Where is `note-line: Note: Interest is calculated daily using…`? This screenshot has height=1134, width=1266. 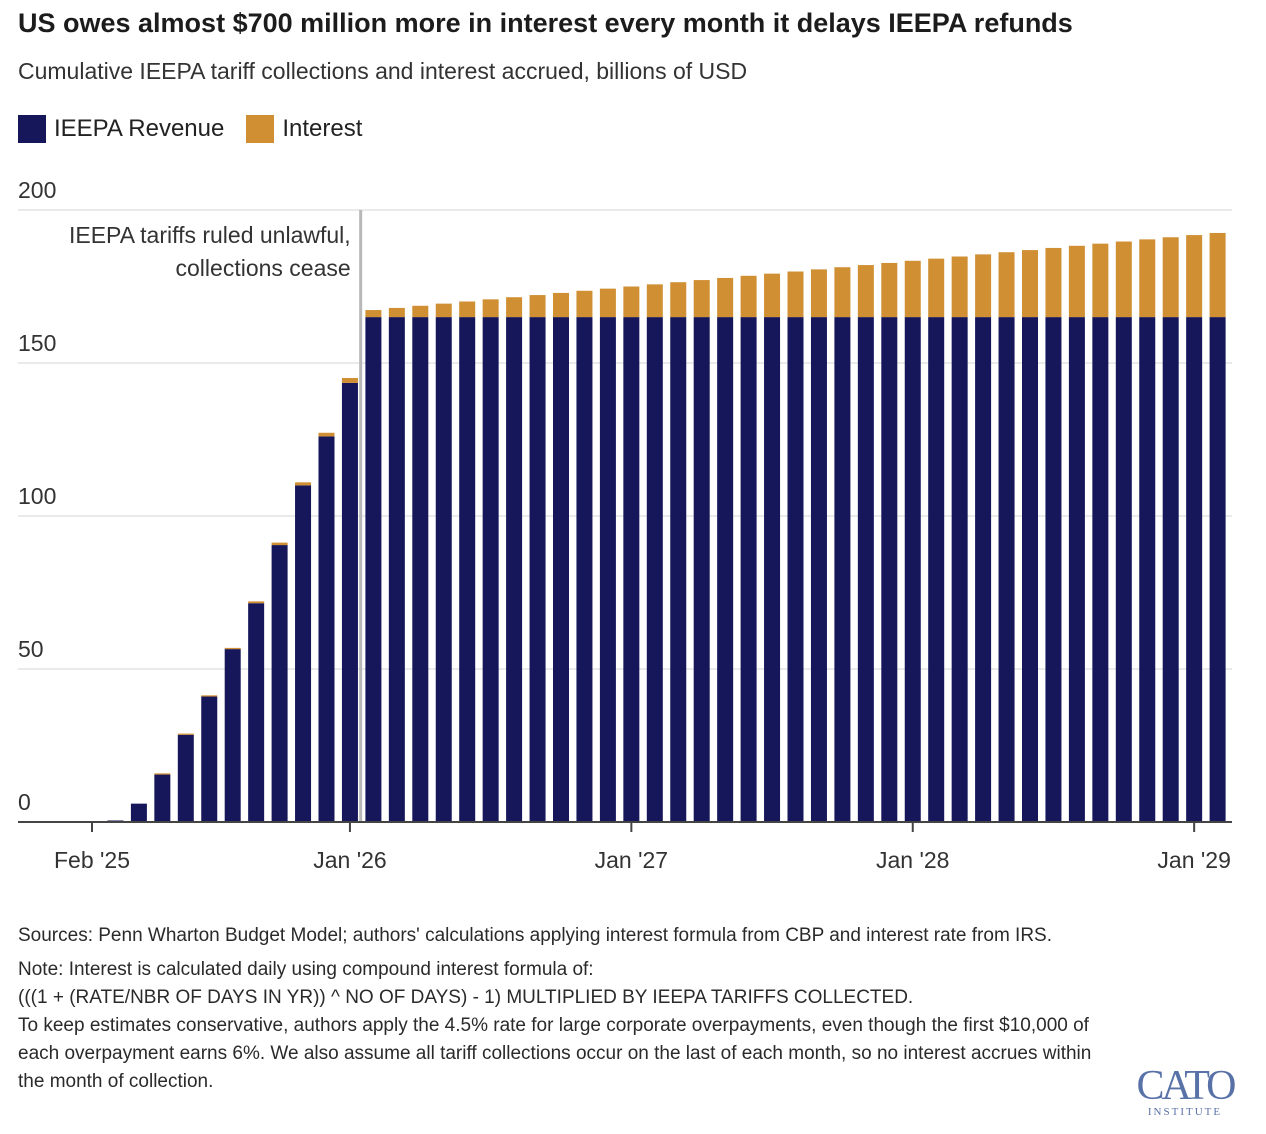
note-line: Note: Interest is calculated daily using… is located at coordinates (306, 969).